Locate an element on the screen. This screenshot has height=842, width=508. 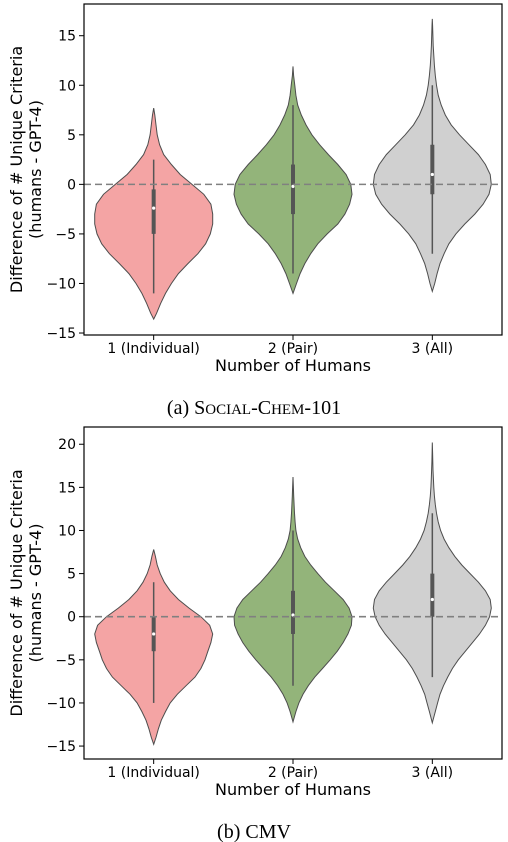
caption-prefix: (a) is located at coordinates (180, 408).